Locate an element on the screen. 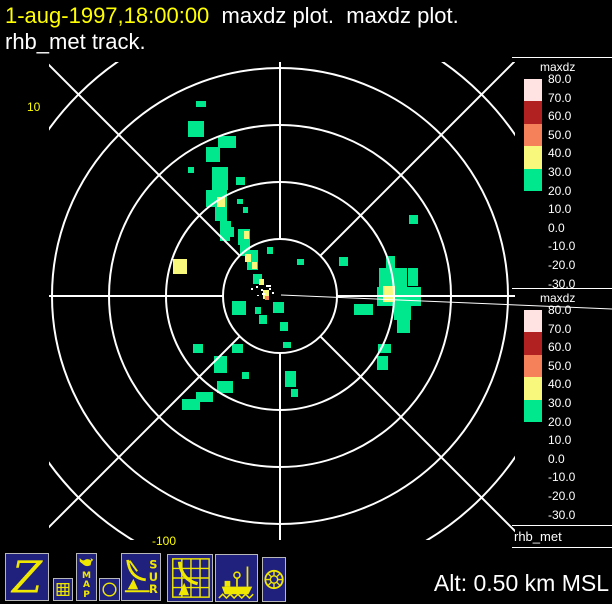 The image size is (612, 604). circle-button is located at coordinates (109, 589).